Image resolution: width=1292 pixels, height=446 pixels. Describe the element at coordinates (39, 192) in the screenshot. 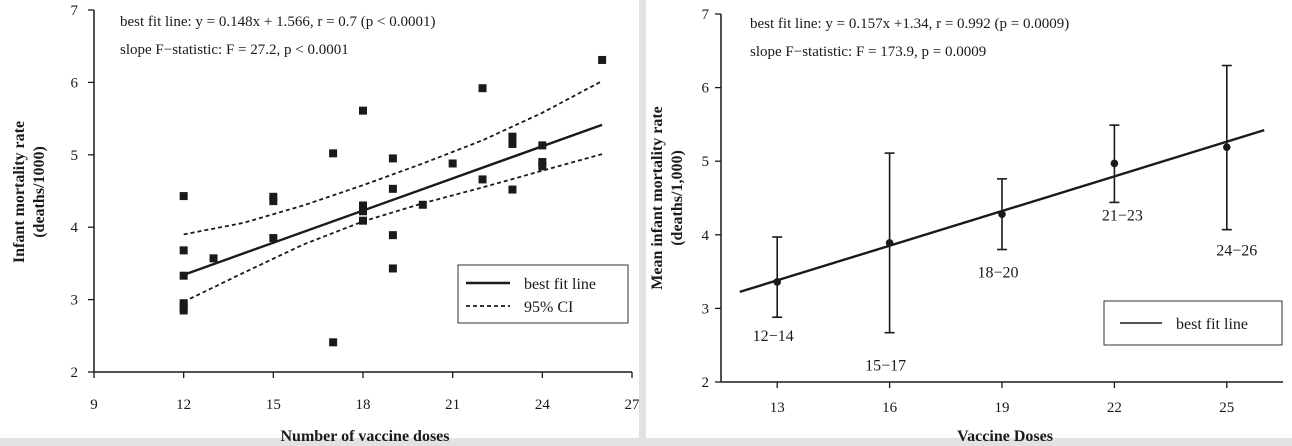

I see `y-axis-unit: (deaths/1000)` at that location.